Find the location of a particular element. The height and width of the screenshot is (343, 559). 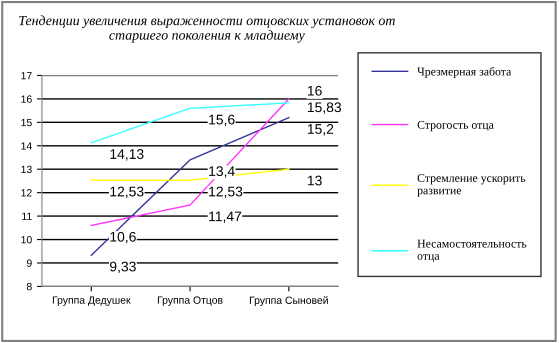

x-tick-label: Группа Дедушек is located at coordinates (91, 301).